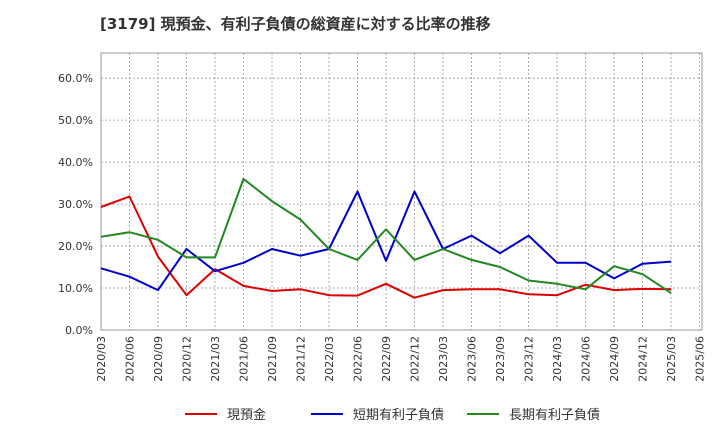  Describe the element at coordinates (358, 359) in the screenshot. I see `x-tick-label: 2022/06` at that location.